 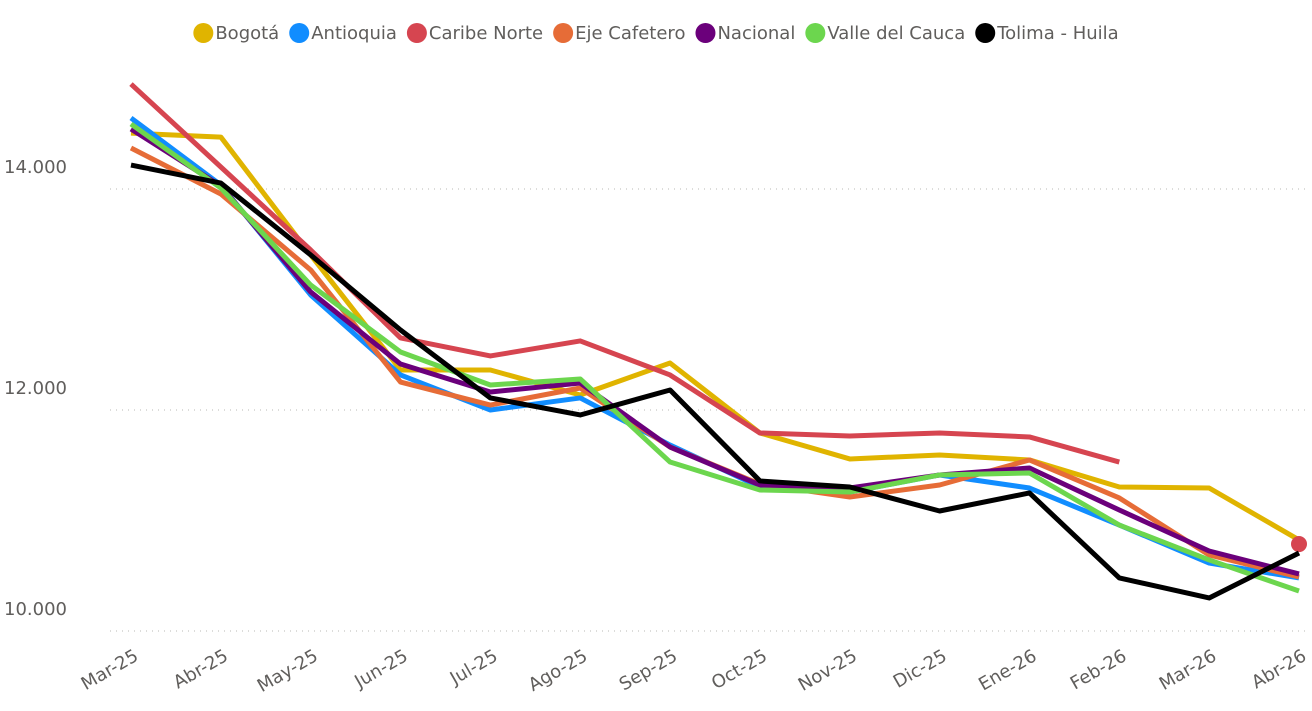 What do you see at coordinates (35, 167) in the screenshot?
I see `y-tick-label: 14.000` at bounding box center [35, 167].